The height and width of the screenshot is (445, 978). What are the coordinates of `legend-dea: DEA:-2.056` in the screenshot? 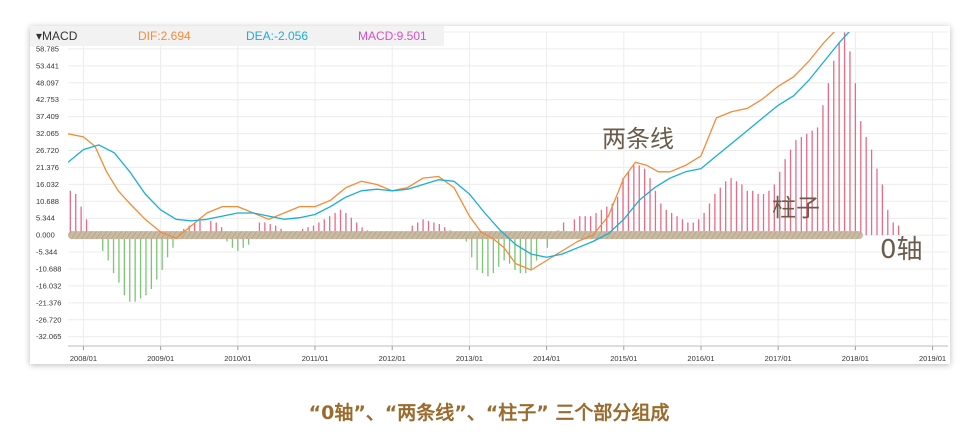 It's located at (277, 36).